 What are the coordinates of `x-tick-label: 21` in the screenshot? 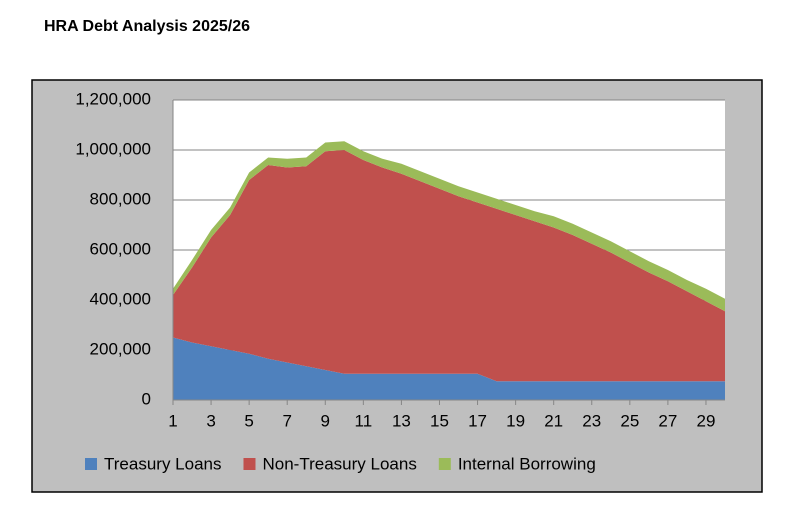 It's located at (553, 420).